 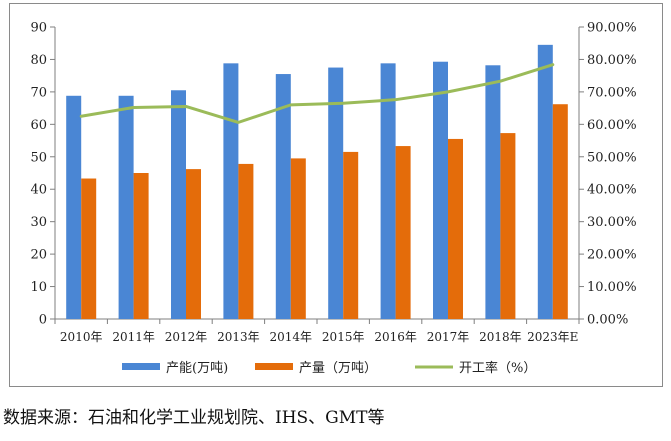 What do you see at coordinates (612, 60) in the screenshot?
I see `y-right-tick-label: 80.00%` at bounding box center [612, 60].